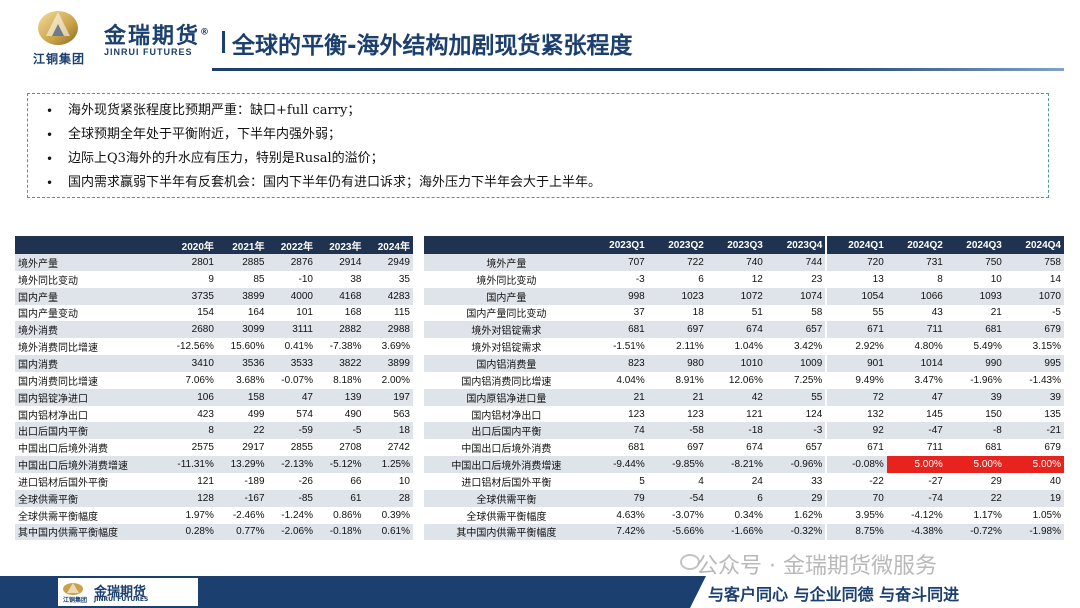 The height and width of the screenshot is (608, 1080). Describe the element at coordinates (736, 481) in the screenshot. I see `table-cell: 24` at that location.